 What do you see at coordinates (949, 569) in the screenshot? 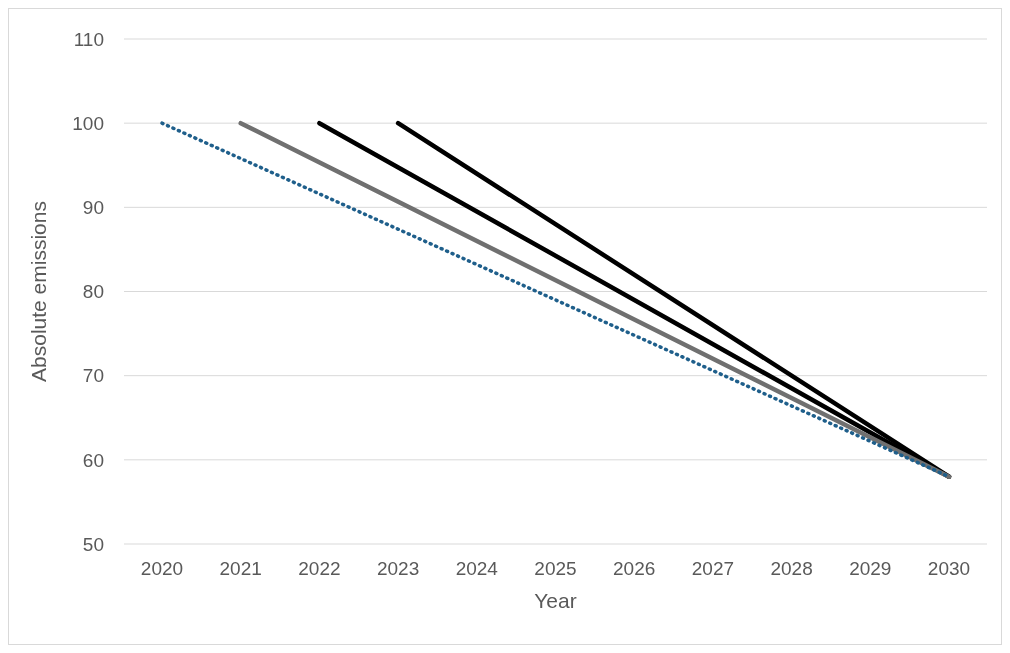
I see `x-tick-label: 2030` at bounding box center [949, 569].